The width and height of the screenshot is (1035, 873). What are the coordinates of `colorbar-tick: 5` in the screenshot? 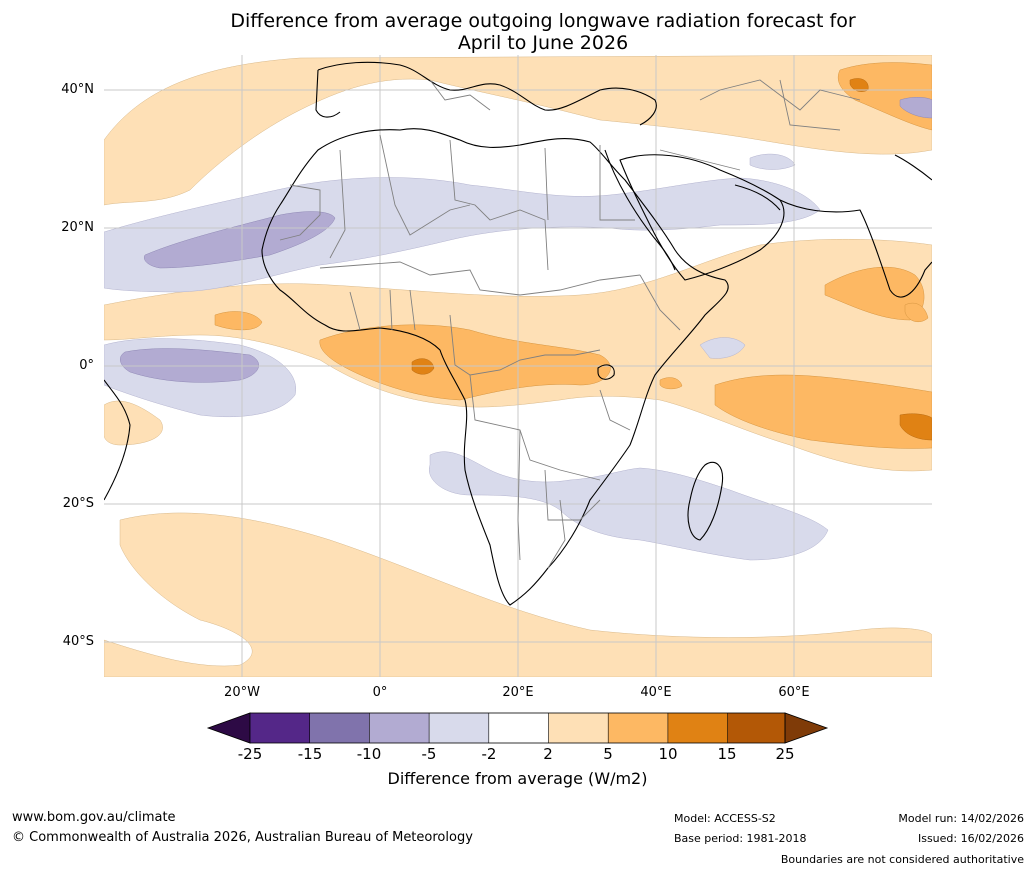 It's located at (608, 754).